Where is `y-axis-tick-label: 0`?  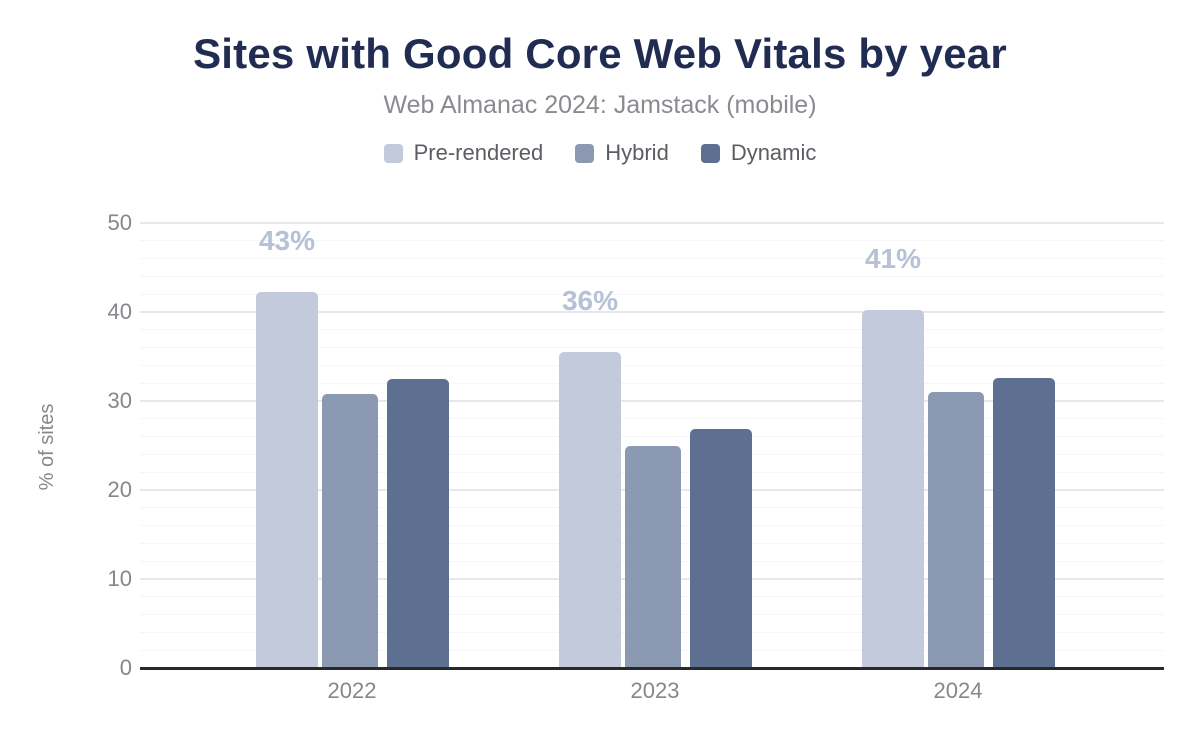 y-axis-tick-label: 0 is located at coordinates (125, 667).